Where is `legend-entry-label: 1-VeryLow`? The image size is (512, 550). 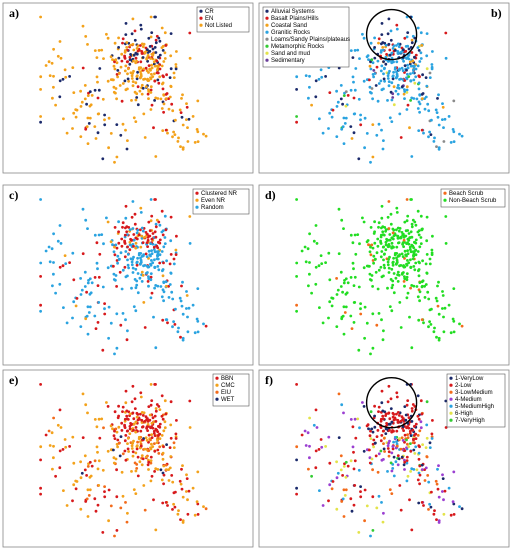 legend-entry-label: 1-VeryLow is located at coordinates (469, 379).